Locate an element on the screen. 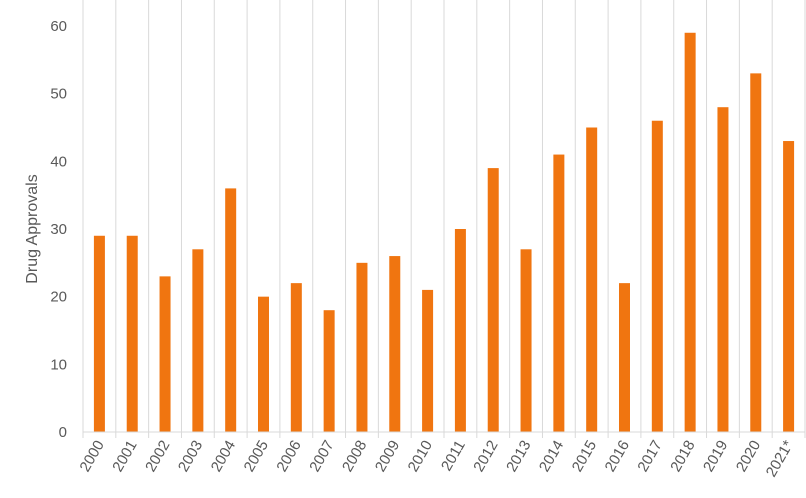 The image size is (806, 498). y-tick-label: 30 is located at coordinates (58, 229).